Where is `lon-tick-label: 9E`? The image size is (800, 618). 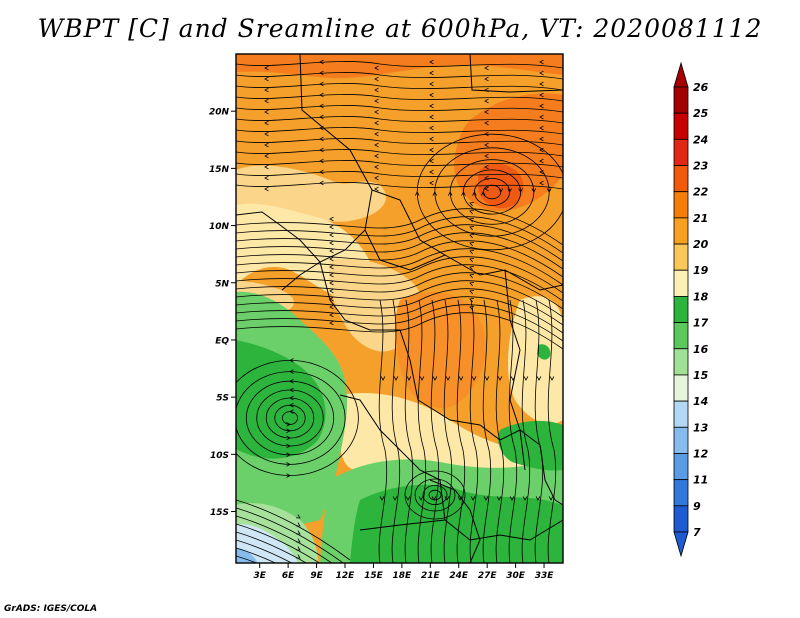 lon-tick-label: 9E is located at coordinates (316, 576).